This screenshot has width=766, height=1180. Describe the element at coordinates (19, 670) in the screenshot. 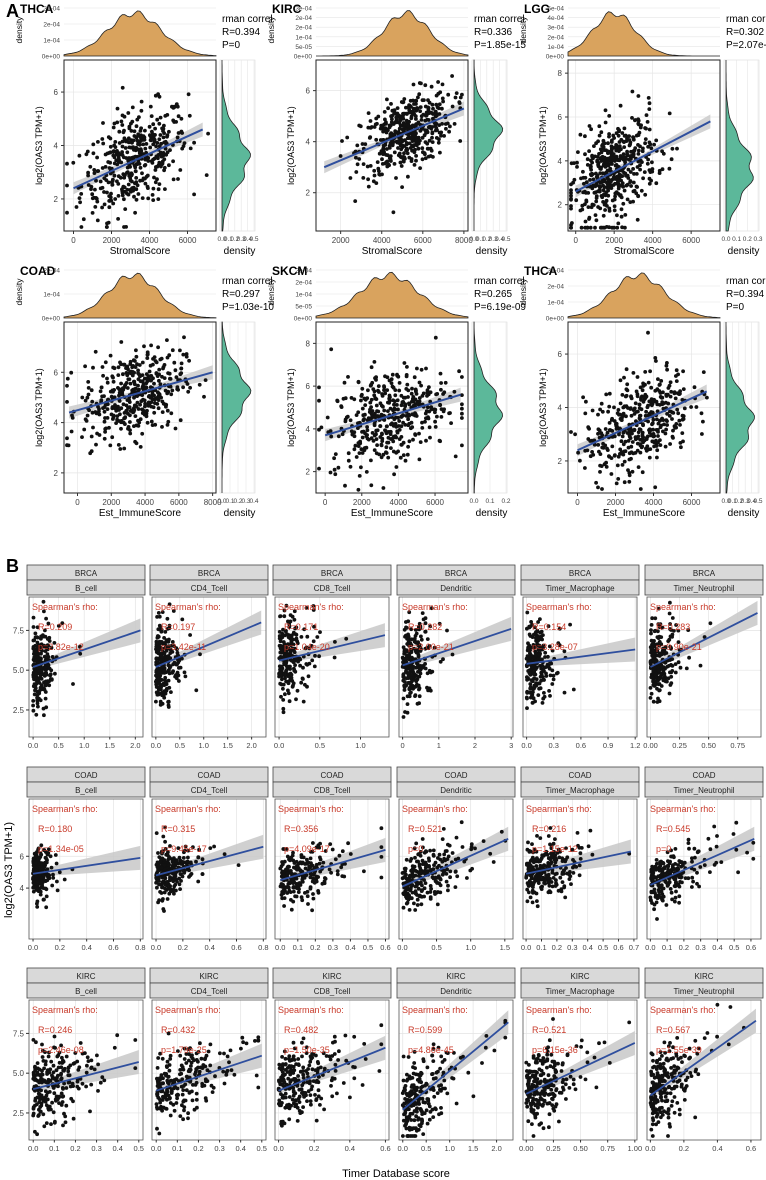

I see `y-tick-label: 5.0` at that location.